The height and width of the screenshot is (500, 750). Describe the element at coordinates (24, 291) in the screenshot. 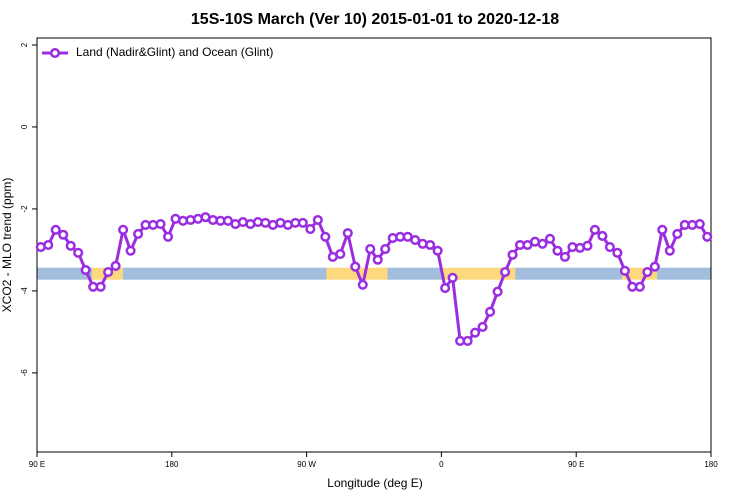

I see `y-tick-label: -4` at that location.